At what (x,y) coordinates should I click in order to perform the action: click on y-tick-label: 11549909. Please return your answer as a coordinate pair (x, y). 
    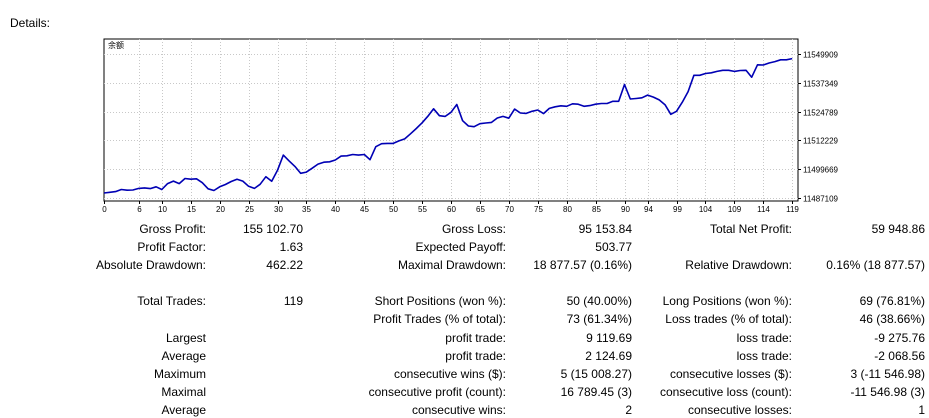
    Looking at the image, I should click on (821, 55).